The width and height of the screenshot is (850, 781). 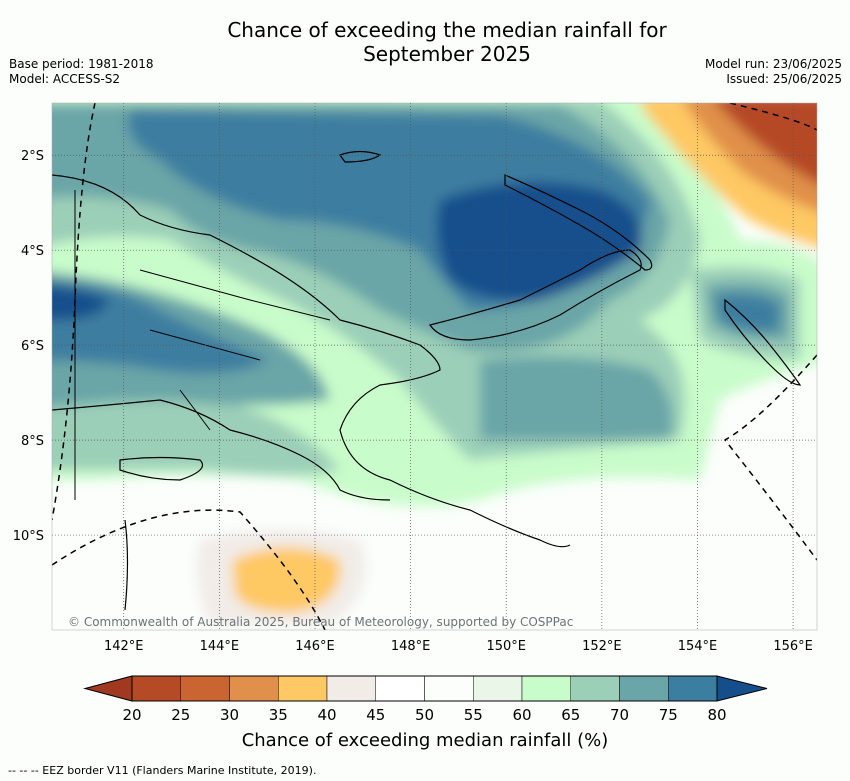 I want to click on lon-label: 142°E, so click(x=124, y=646).